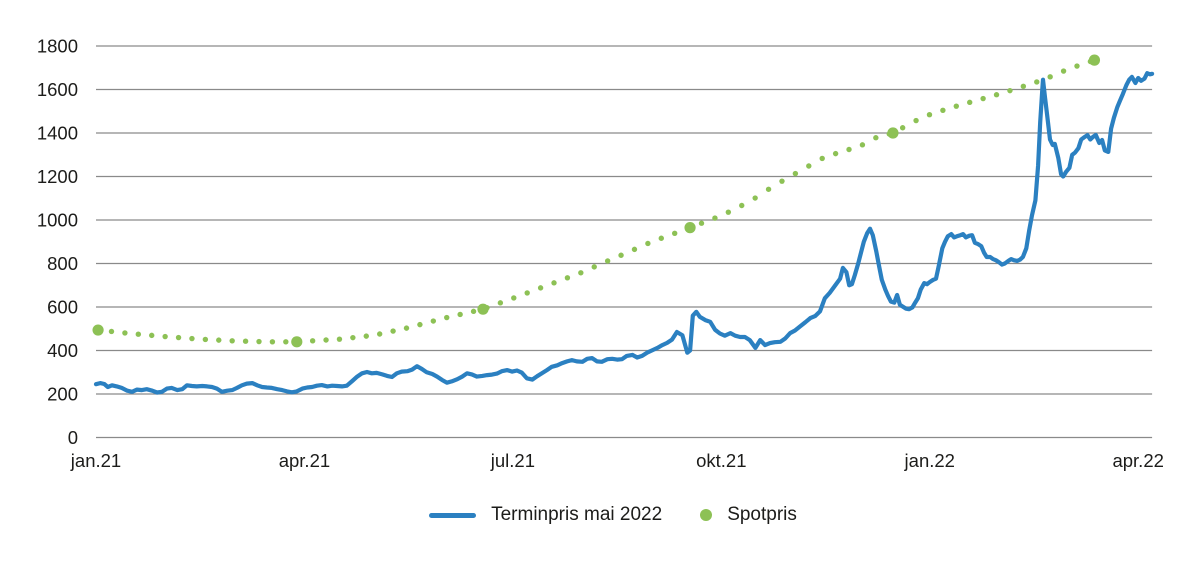 This screenshot has height=568, width=1198. What do you see at coordinates (62, 394) in the screenshot?
I see `y-tick-label: 200` at bounding box center [62, 394].